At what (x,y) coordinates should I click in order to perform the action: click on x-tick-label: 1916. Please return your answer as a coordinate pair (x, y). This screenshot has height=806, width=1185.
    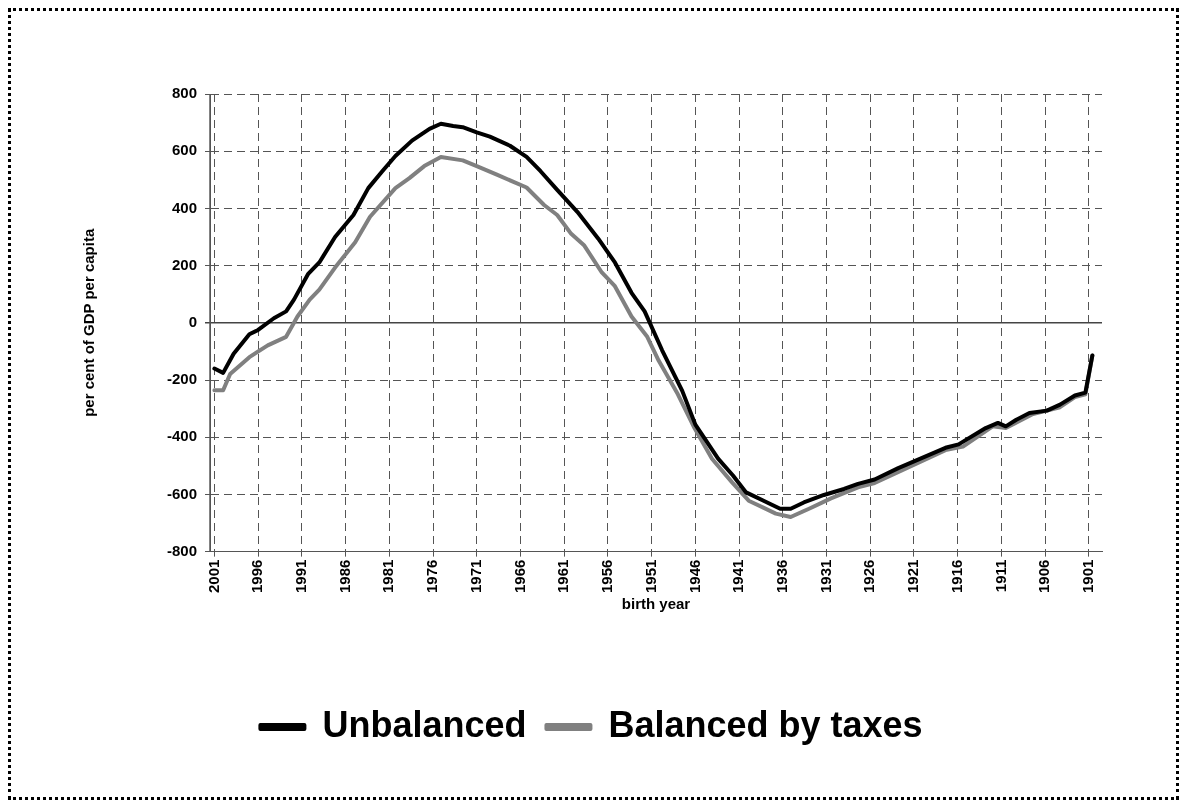
    Looking at the image, I should click on (956, 576).